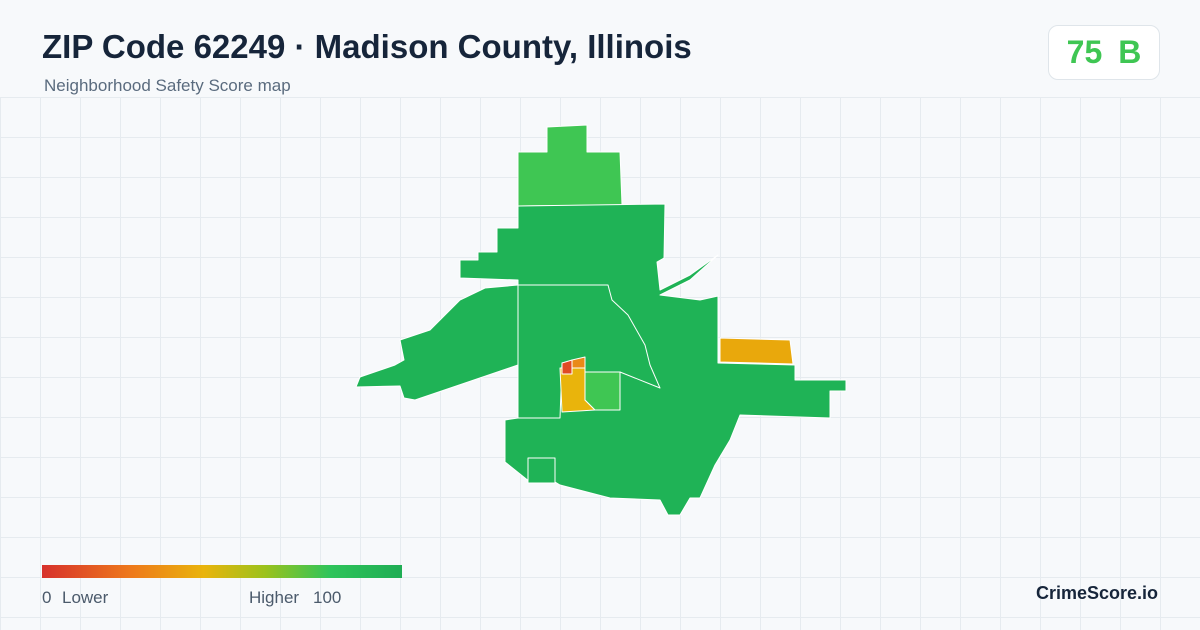  I want to click on grade: B, so click(1130, 52).